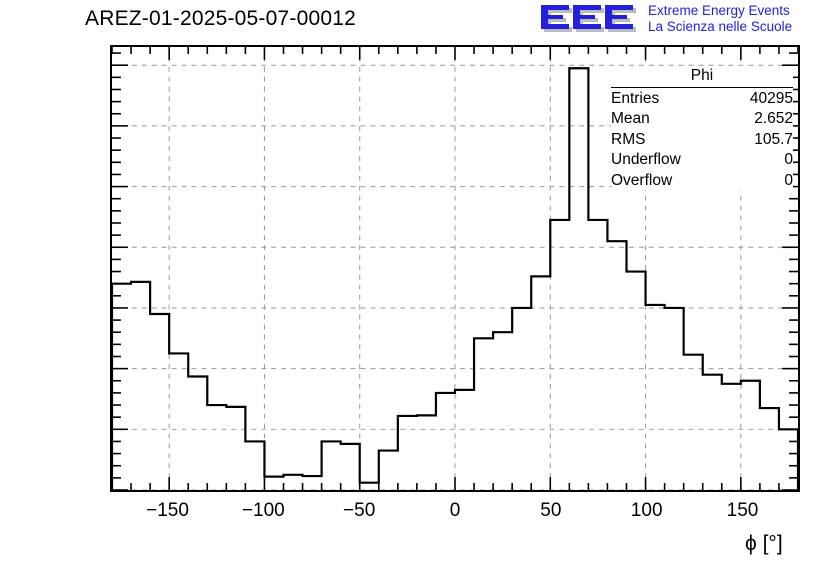  I want to click on x-tick-label: −150, so click(167, 510).